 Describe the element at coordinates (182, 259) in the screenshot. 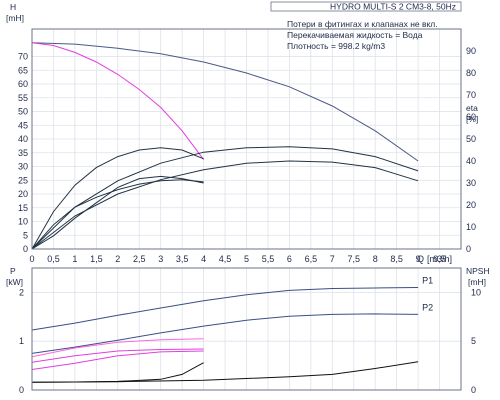

I see `top-x-tick-label: 3,5` at that location.